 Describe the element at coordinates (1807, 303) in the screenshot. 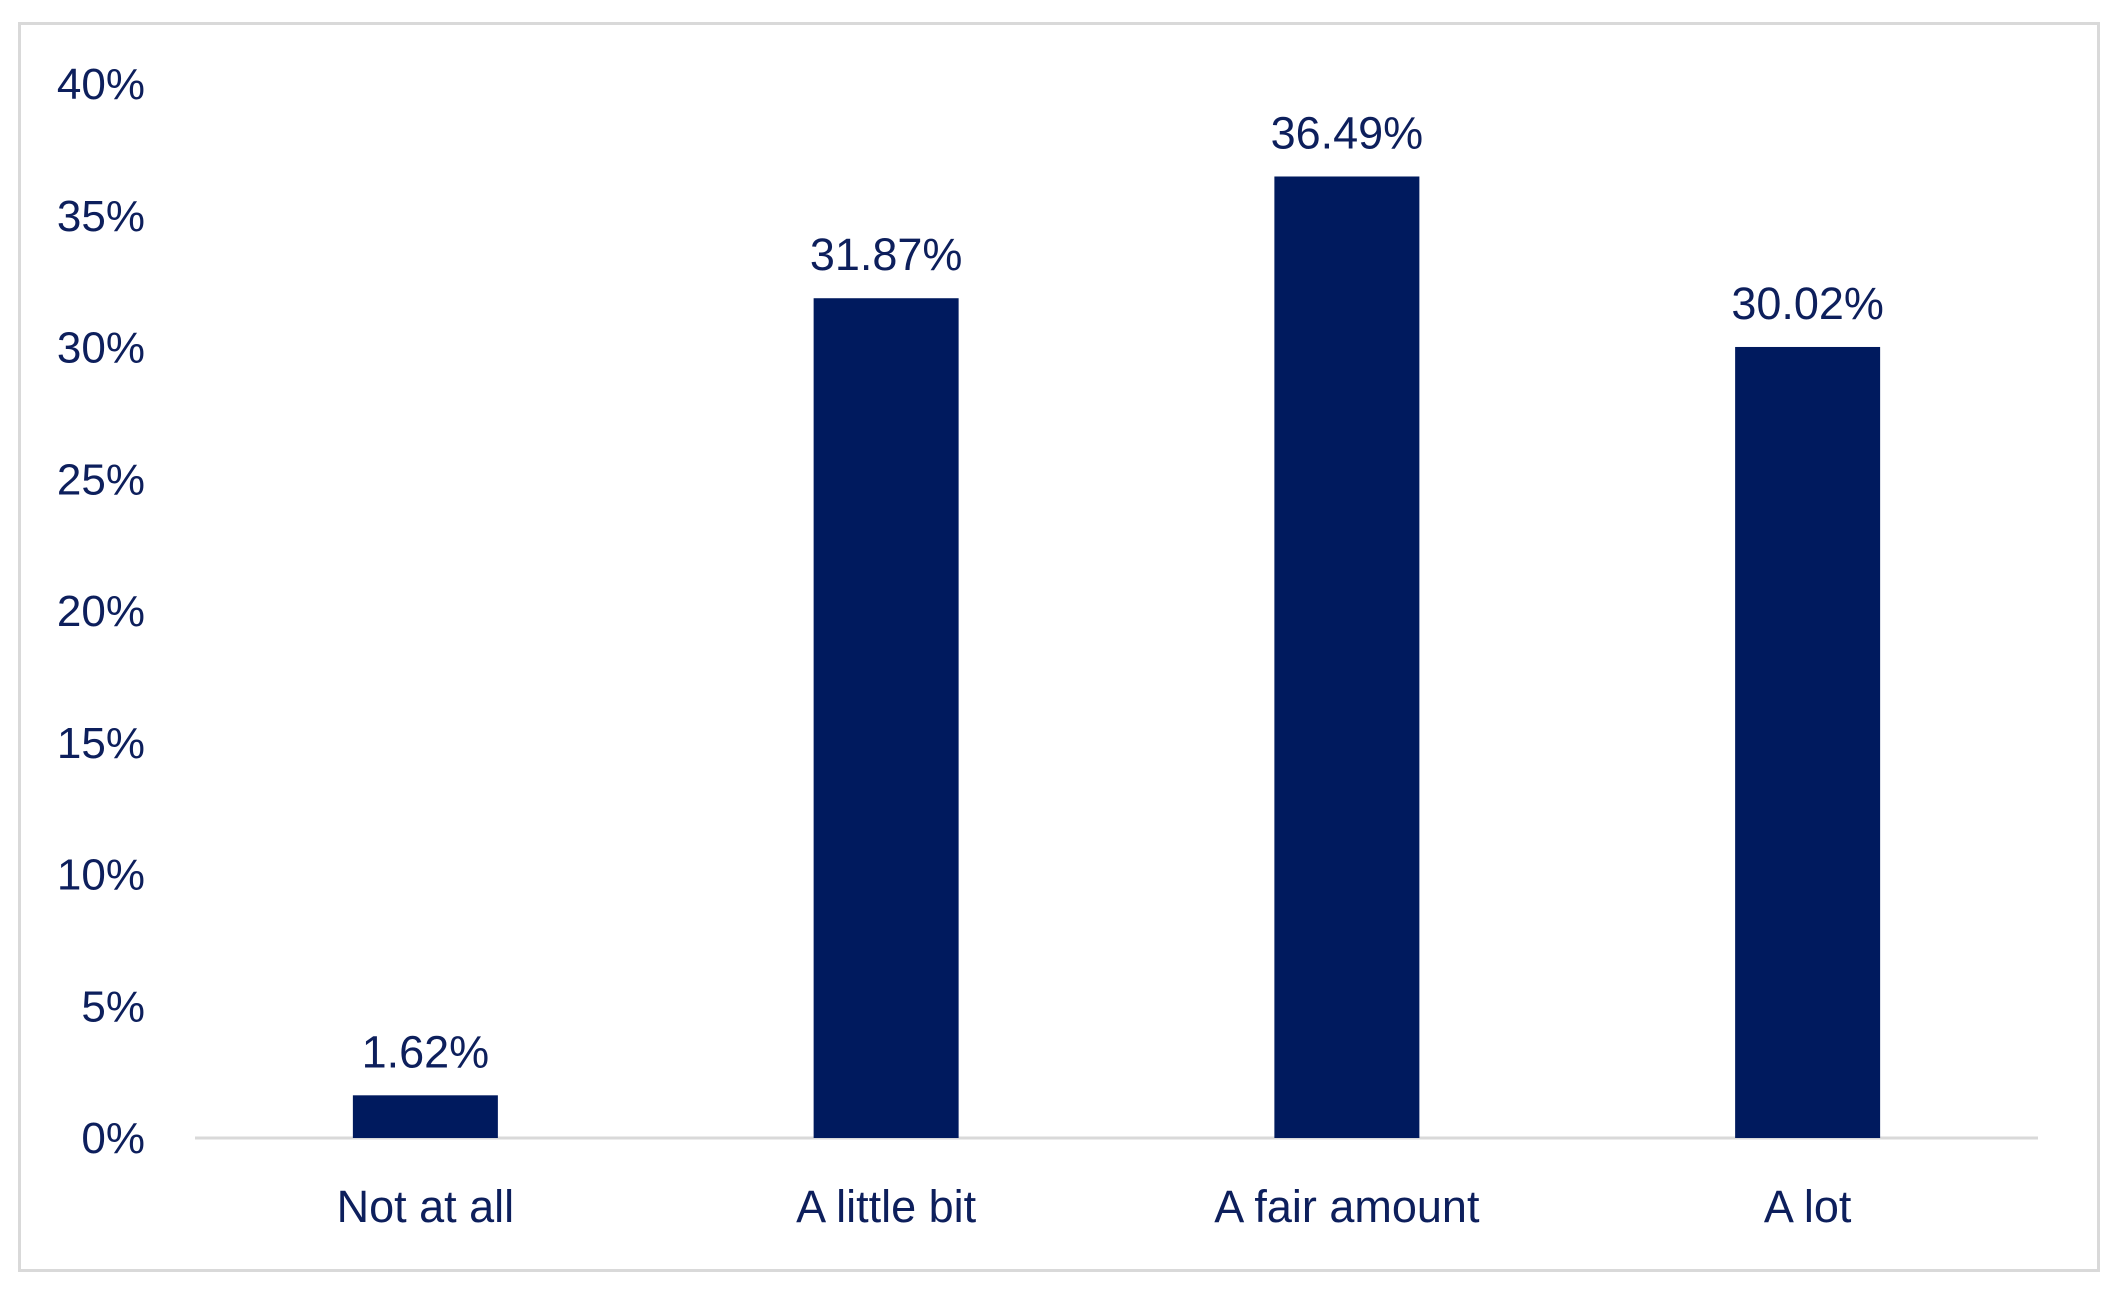

I see `bar-data-label: 30.02%` at that location.